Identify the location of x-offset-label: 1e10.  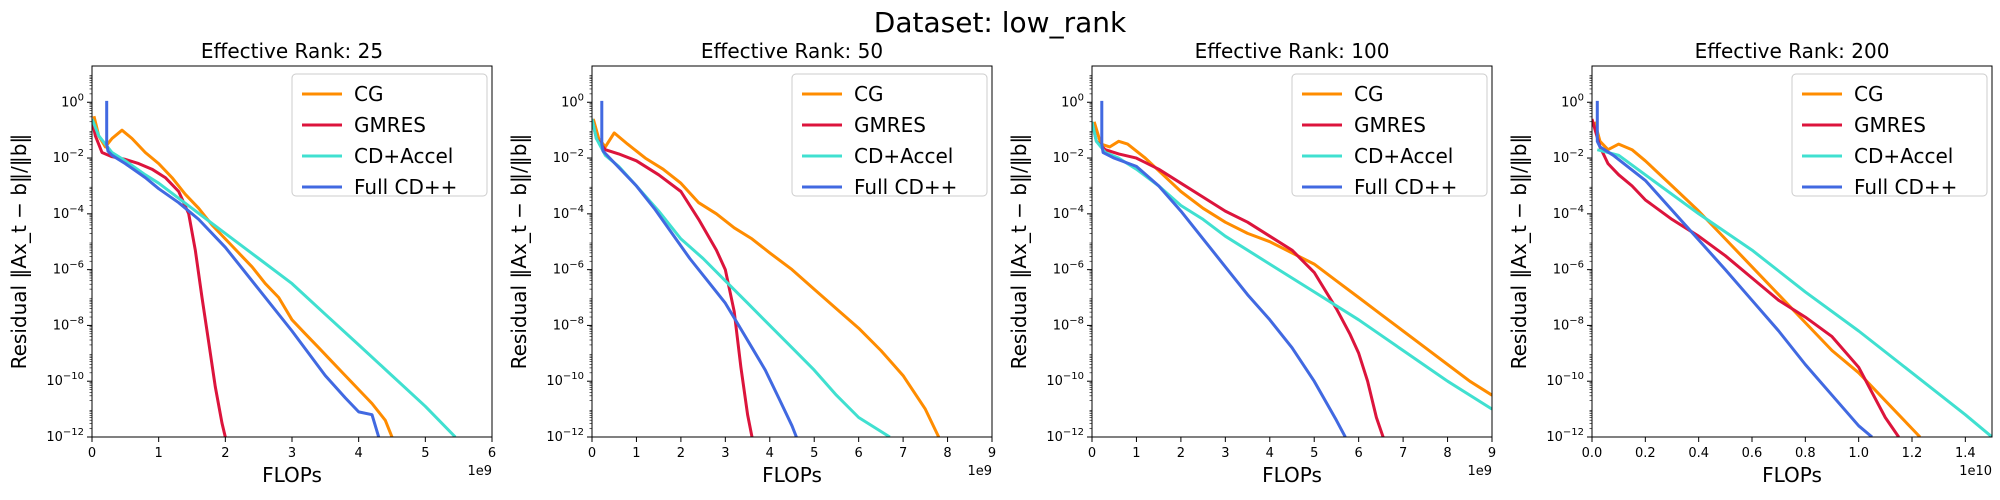
(1975, 471).